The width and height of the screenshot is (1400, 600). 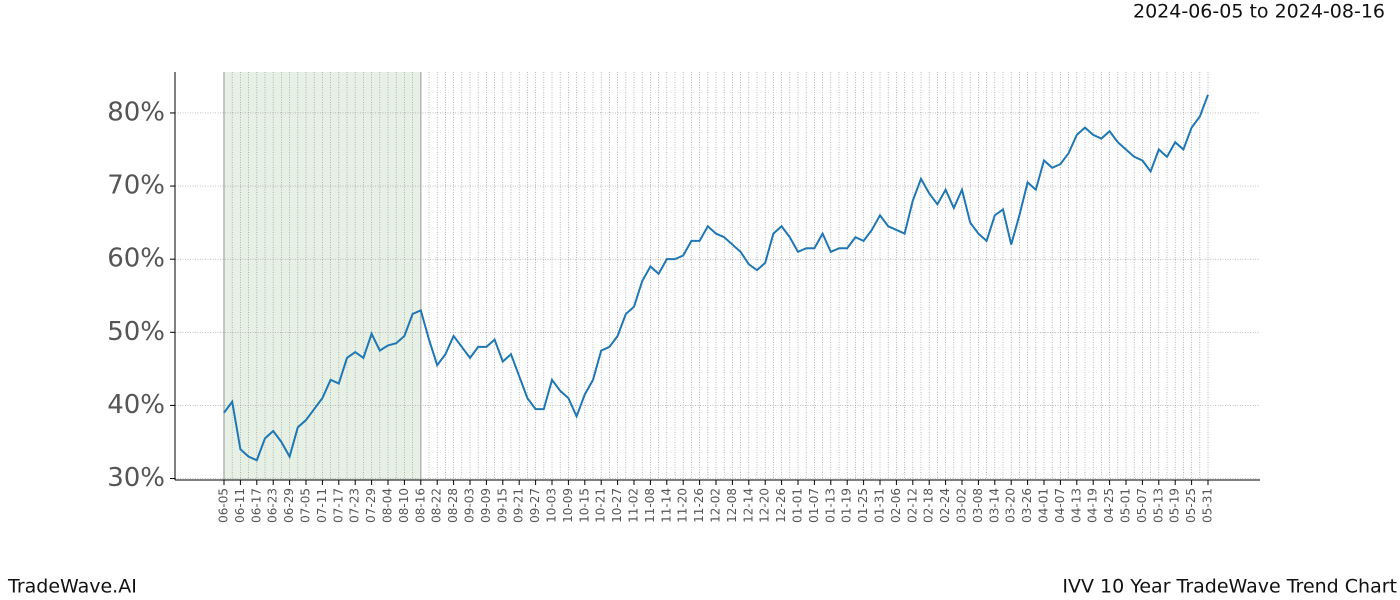 I want to click on x-tick-label: 09-15, so click(x=502, y=505).